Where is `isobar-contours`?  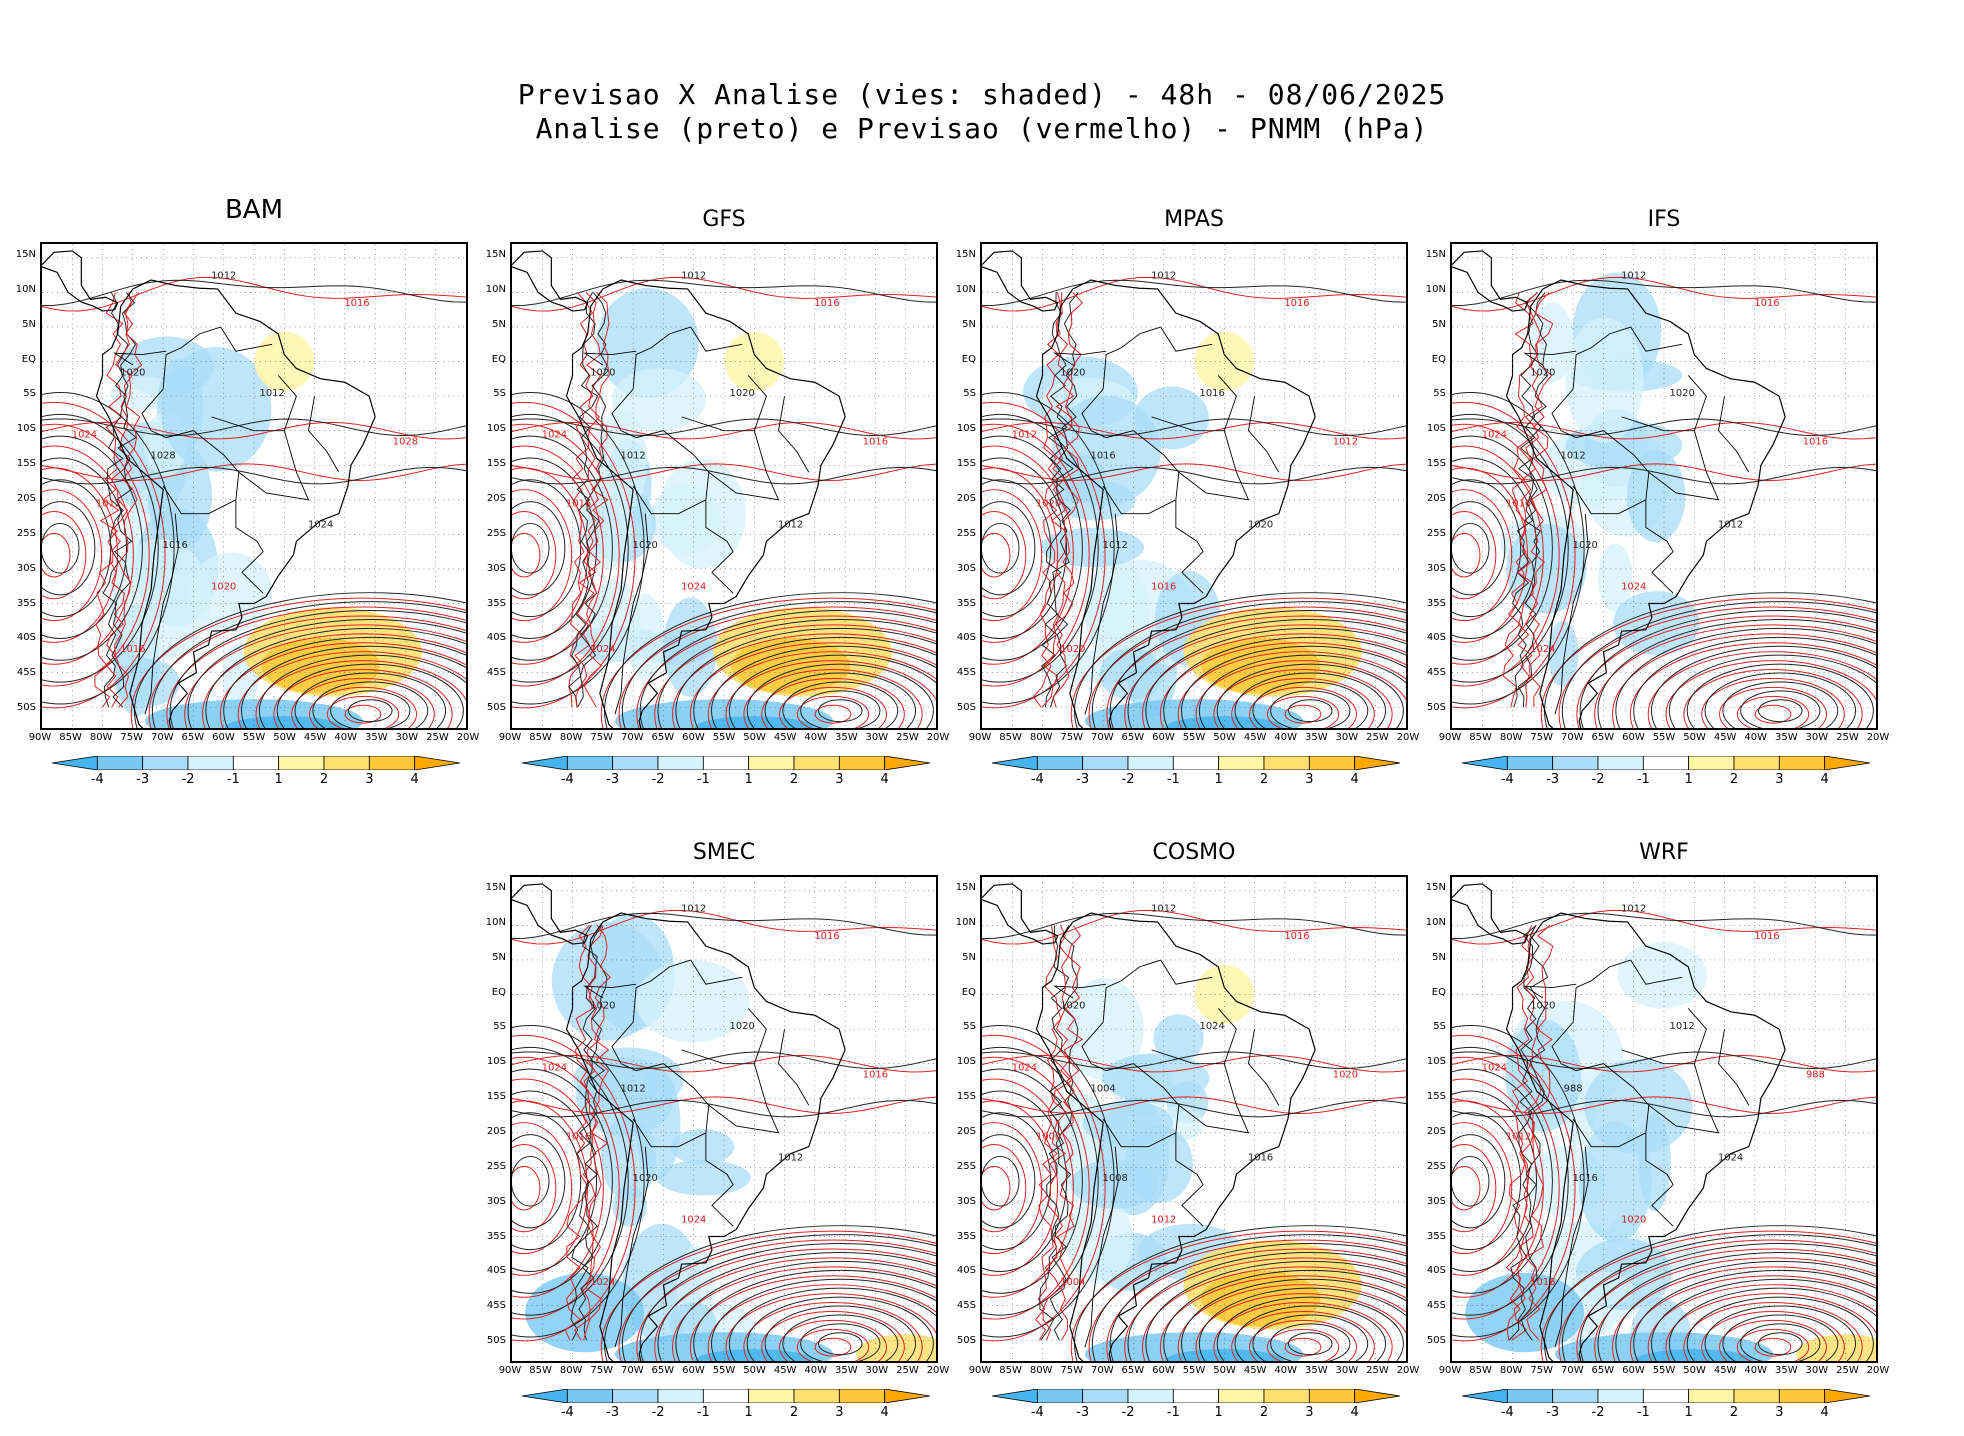
isobar-contours is located at coordinates (724, 1135).